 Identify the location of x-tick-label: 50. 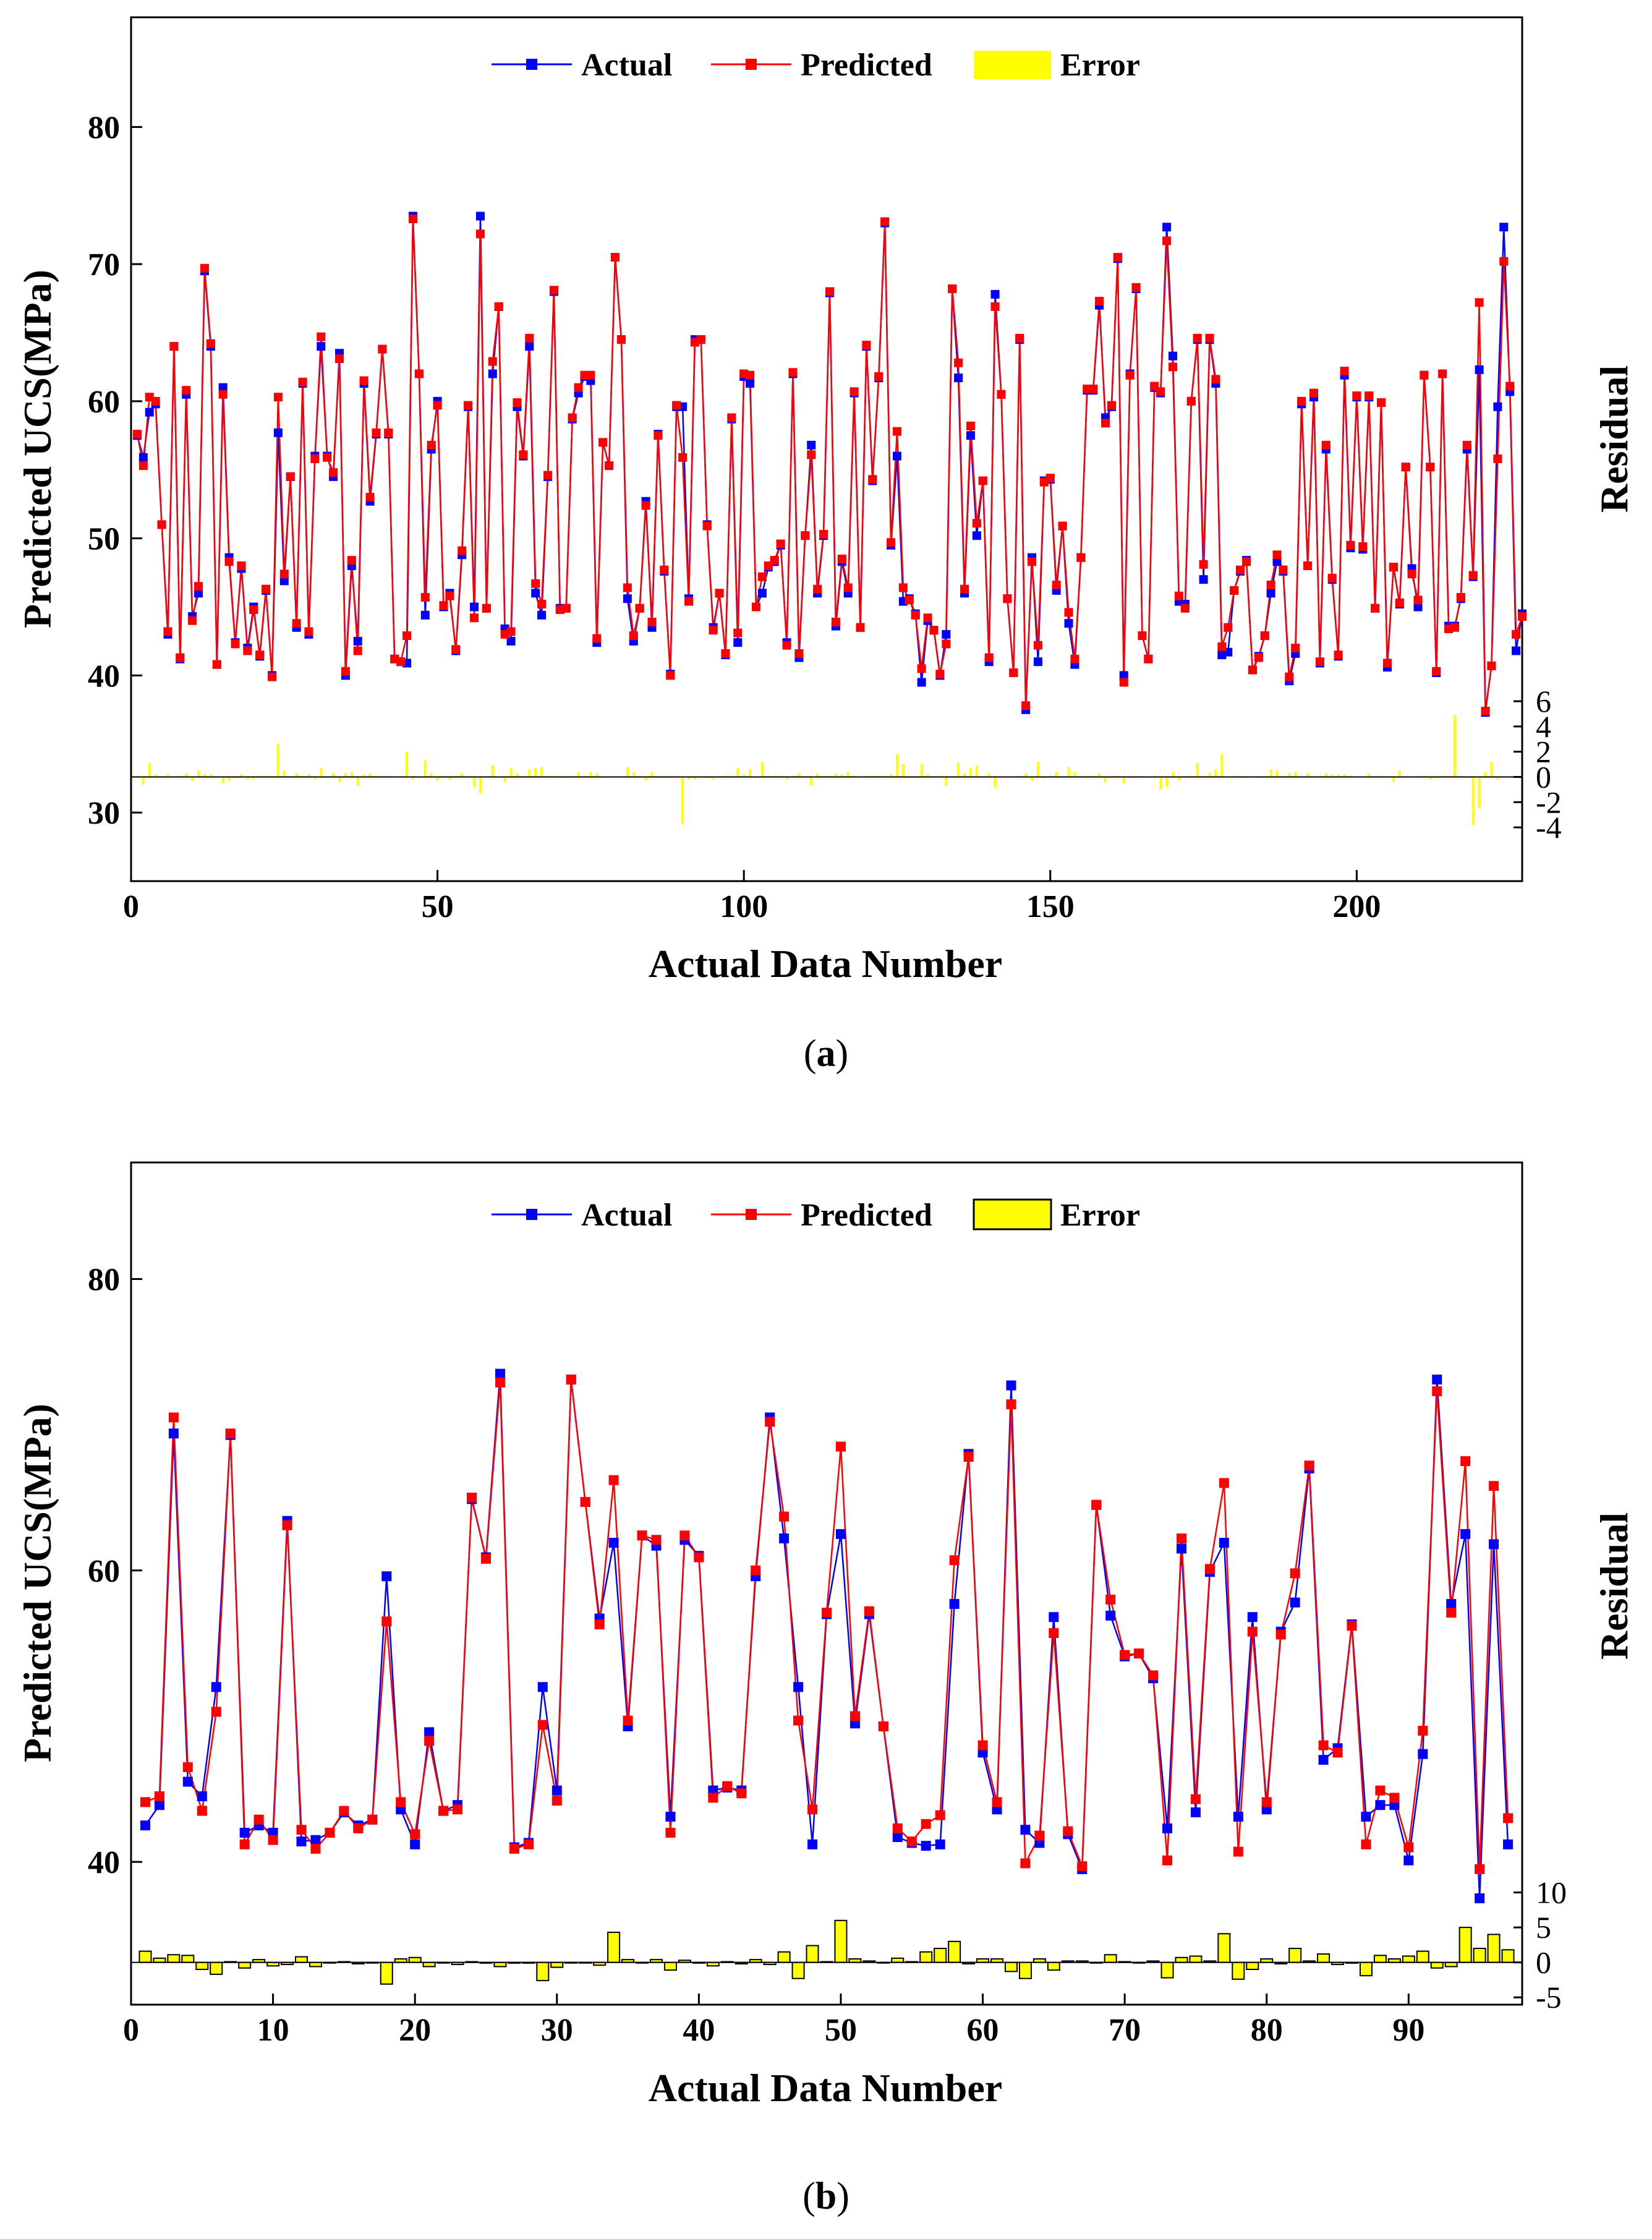
(438, 906).